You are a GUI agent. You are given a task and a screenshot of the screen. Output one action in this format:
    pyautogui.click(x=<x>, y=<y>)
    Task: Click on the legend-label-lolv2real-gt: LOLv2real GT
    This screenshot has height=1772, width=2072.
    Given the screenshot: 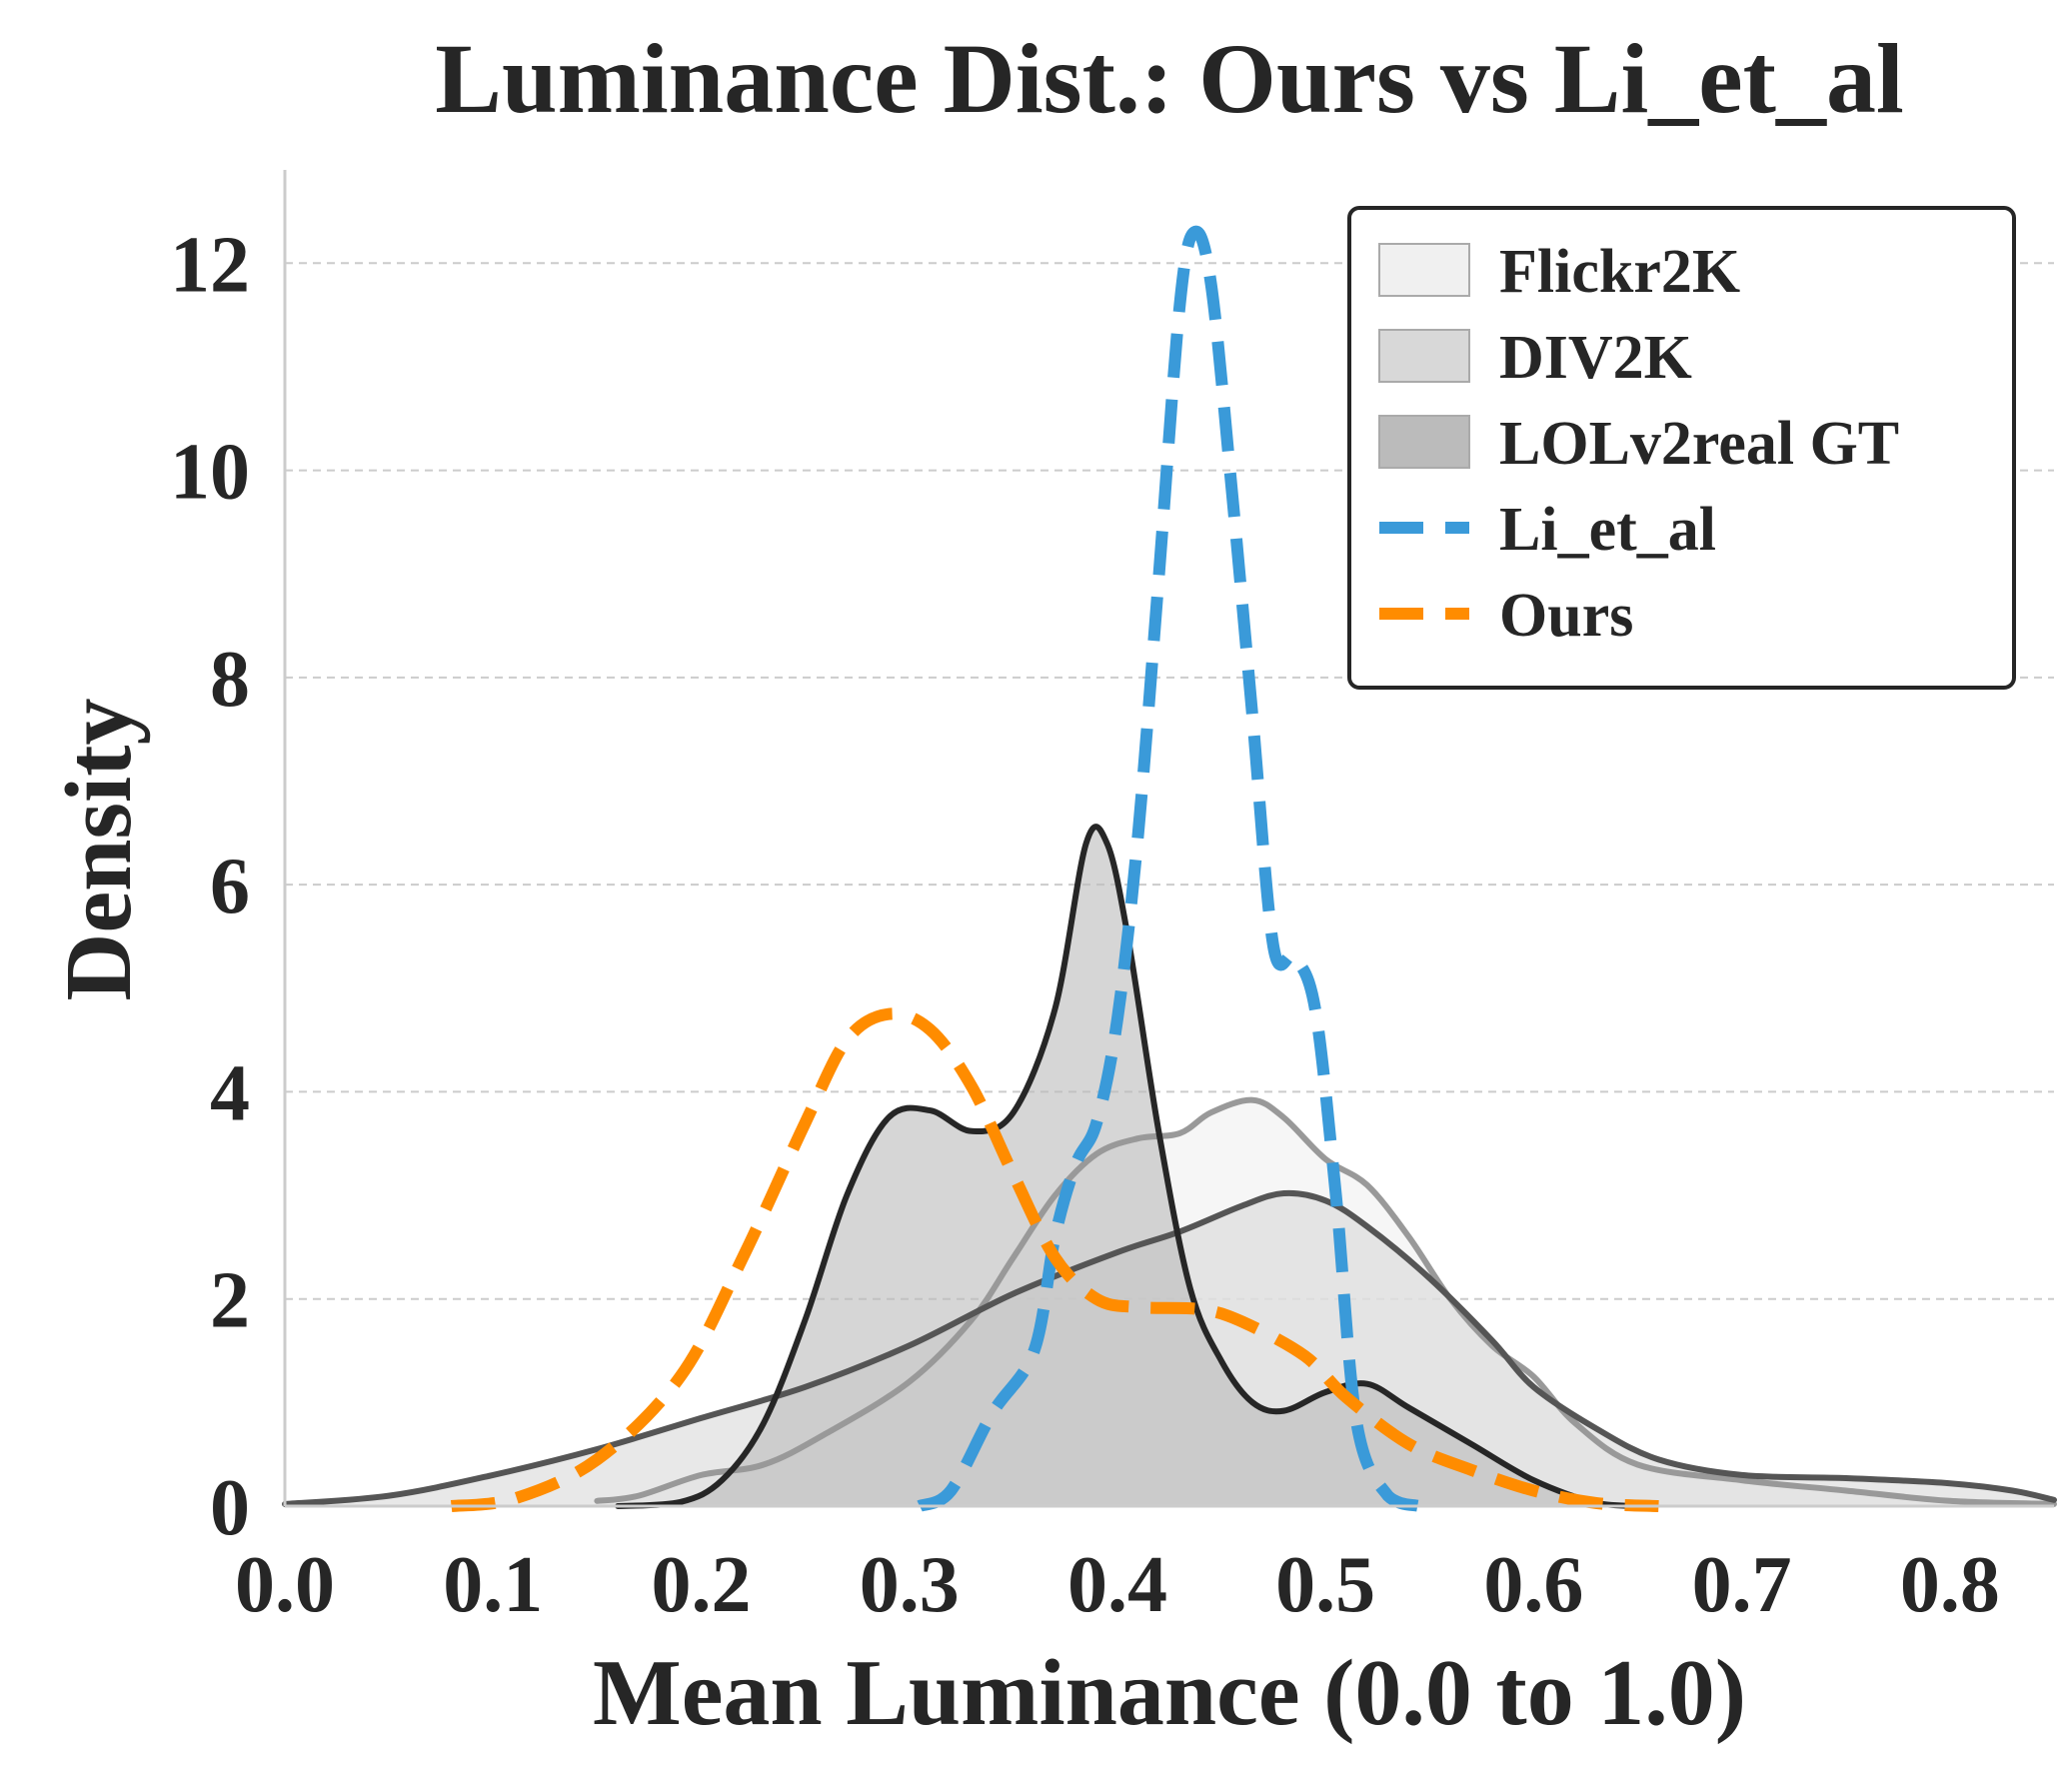 What is the action you would take?
    pyautogui.click(x=1699, y=444)
    